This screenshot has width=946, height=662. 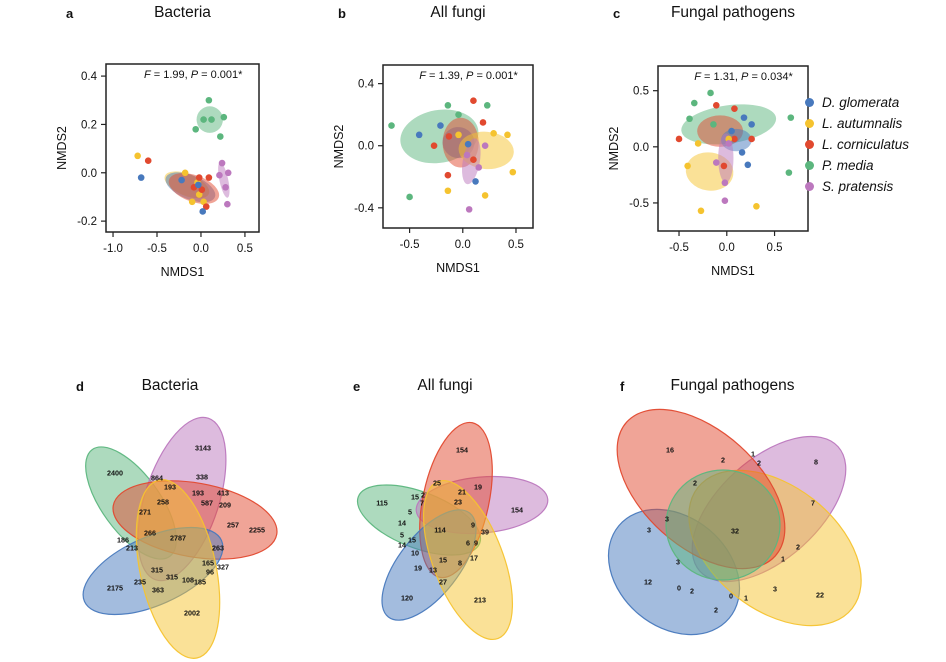 What do you see at coordinates (208, 563) in the screenshot?
I see `venn-count-label: 165` at bounding box center [208, 563].